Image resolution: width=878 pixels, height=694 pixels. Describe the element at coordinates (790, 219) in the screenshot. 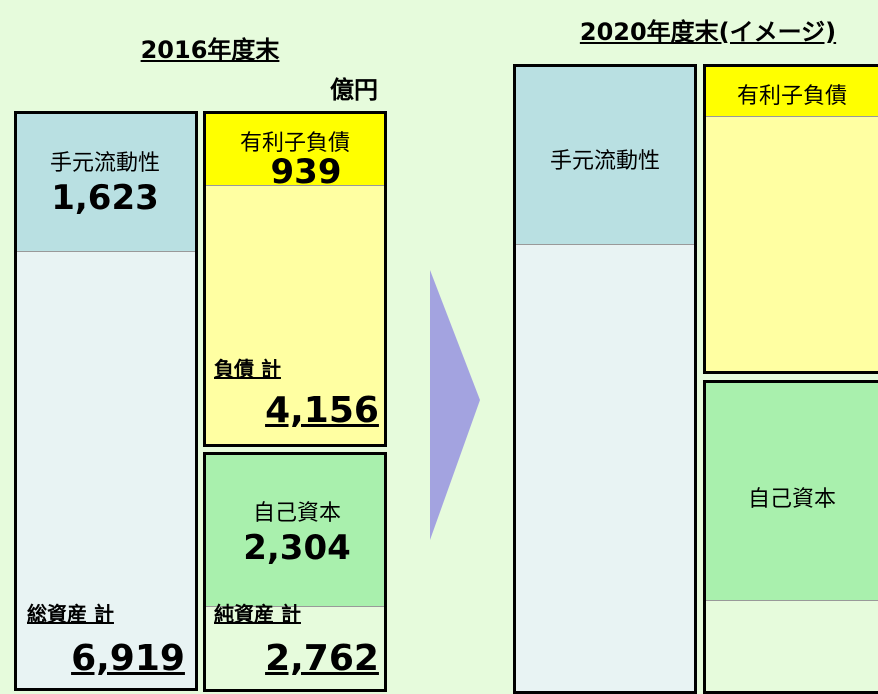

I see `liabilities-box-2020` at that location.